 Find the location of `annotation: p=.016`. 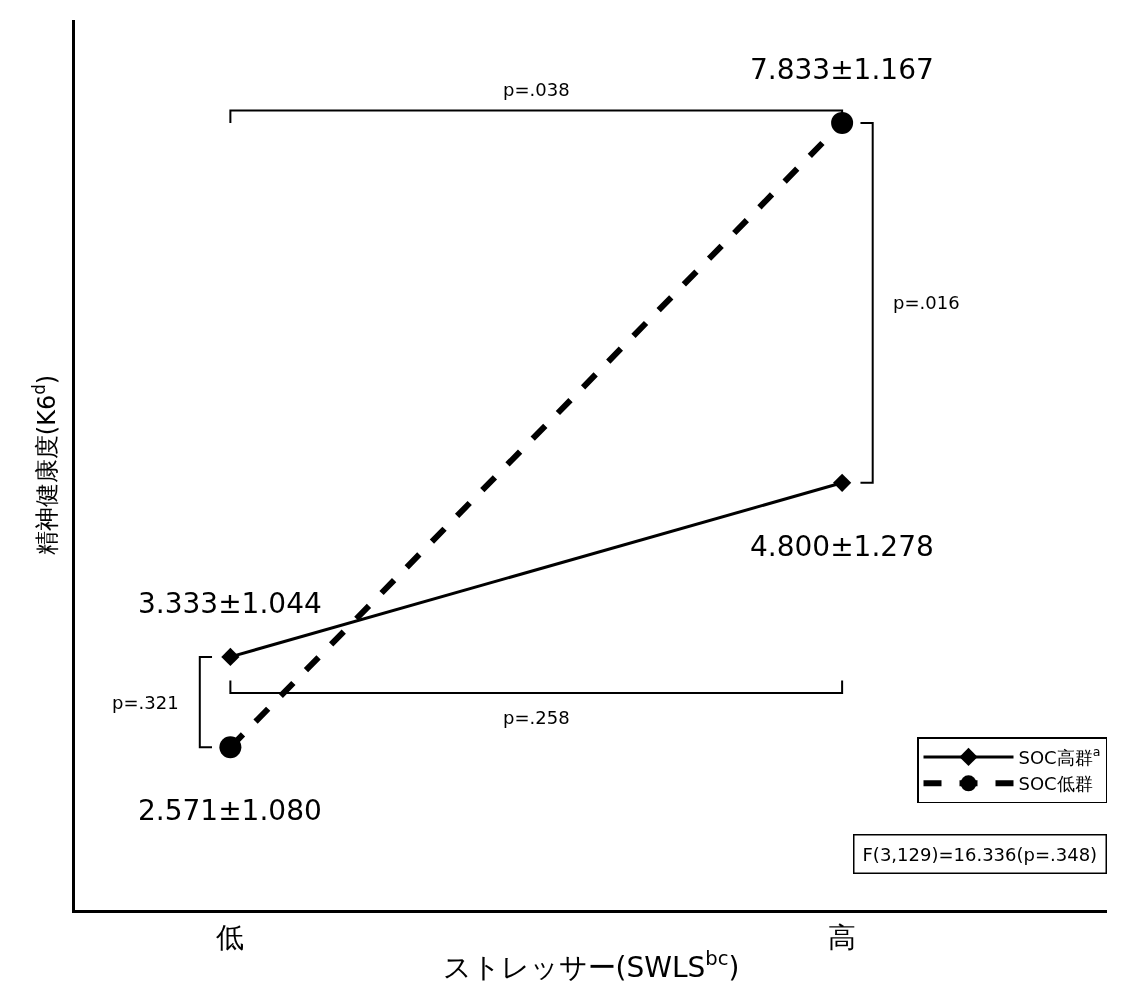

annotation: p=.016 is located at coordinates (926, 302).